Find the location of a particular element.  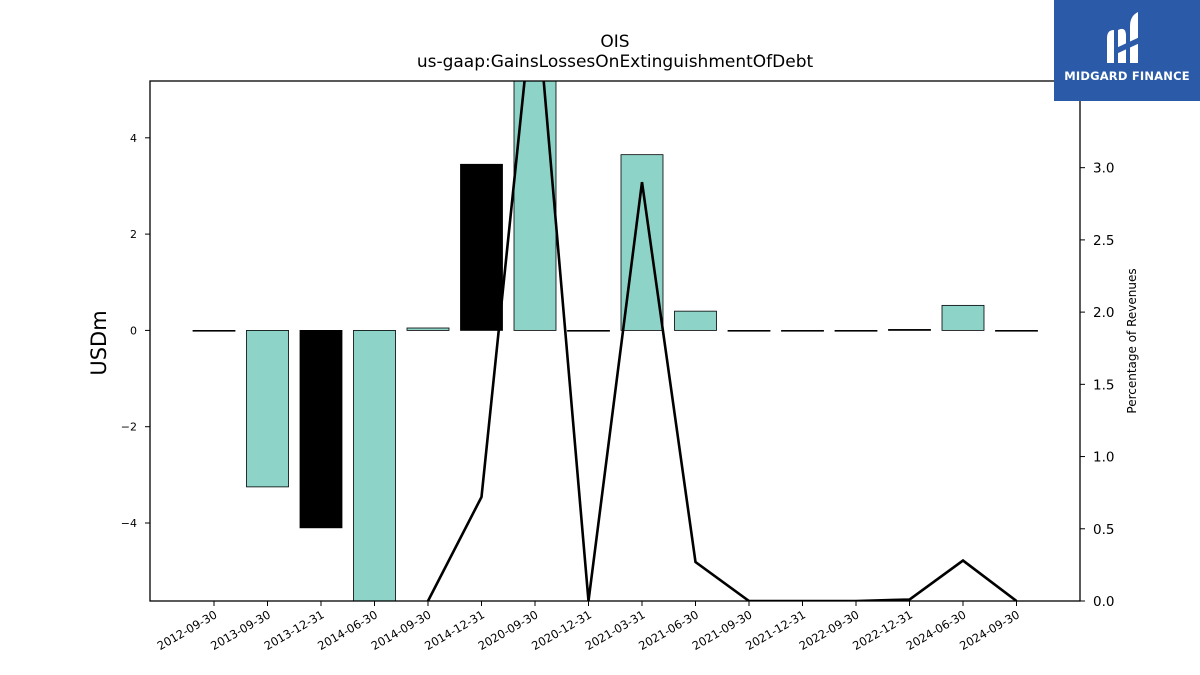

y2-tick-label: 1.5 is located at coordinates (1103, 385).